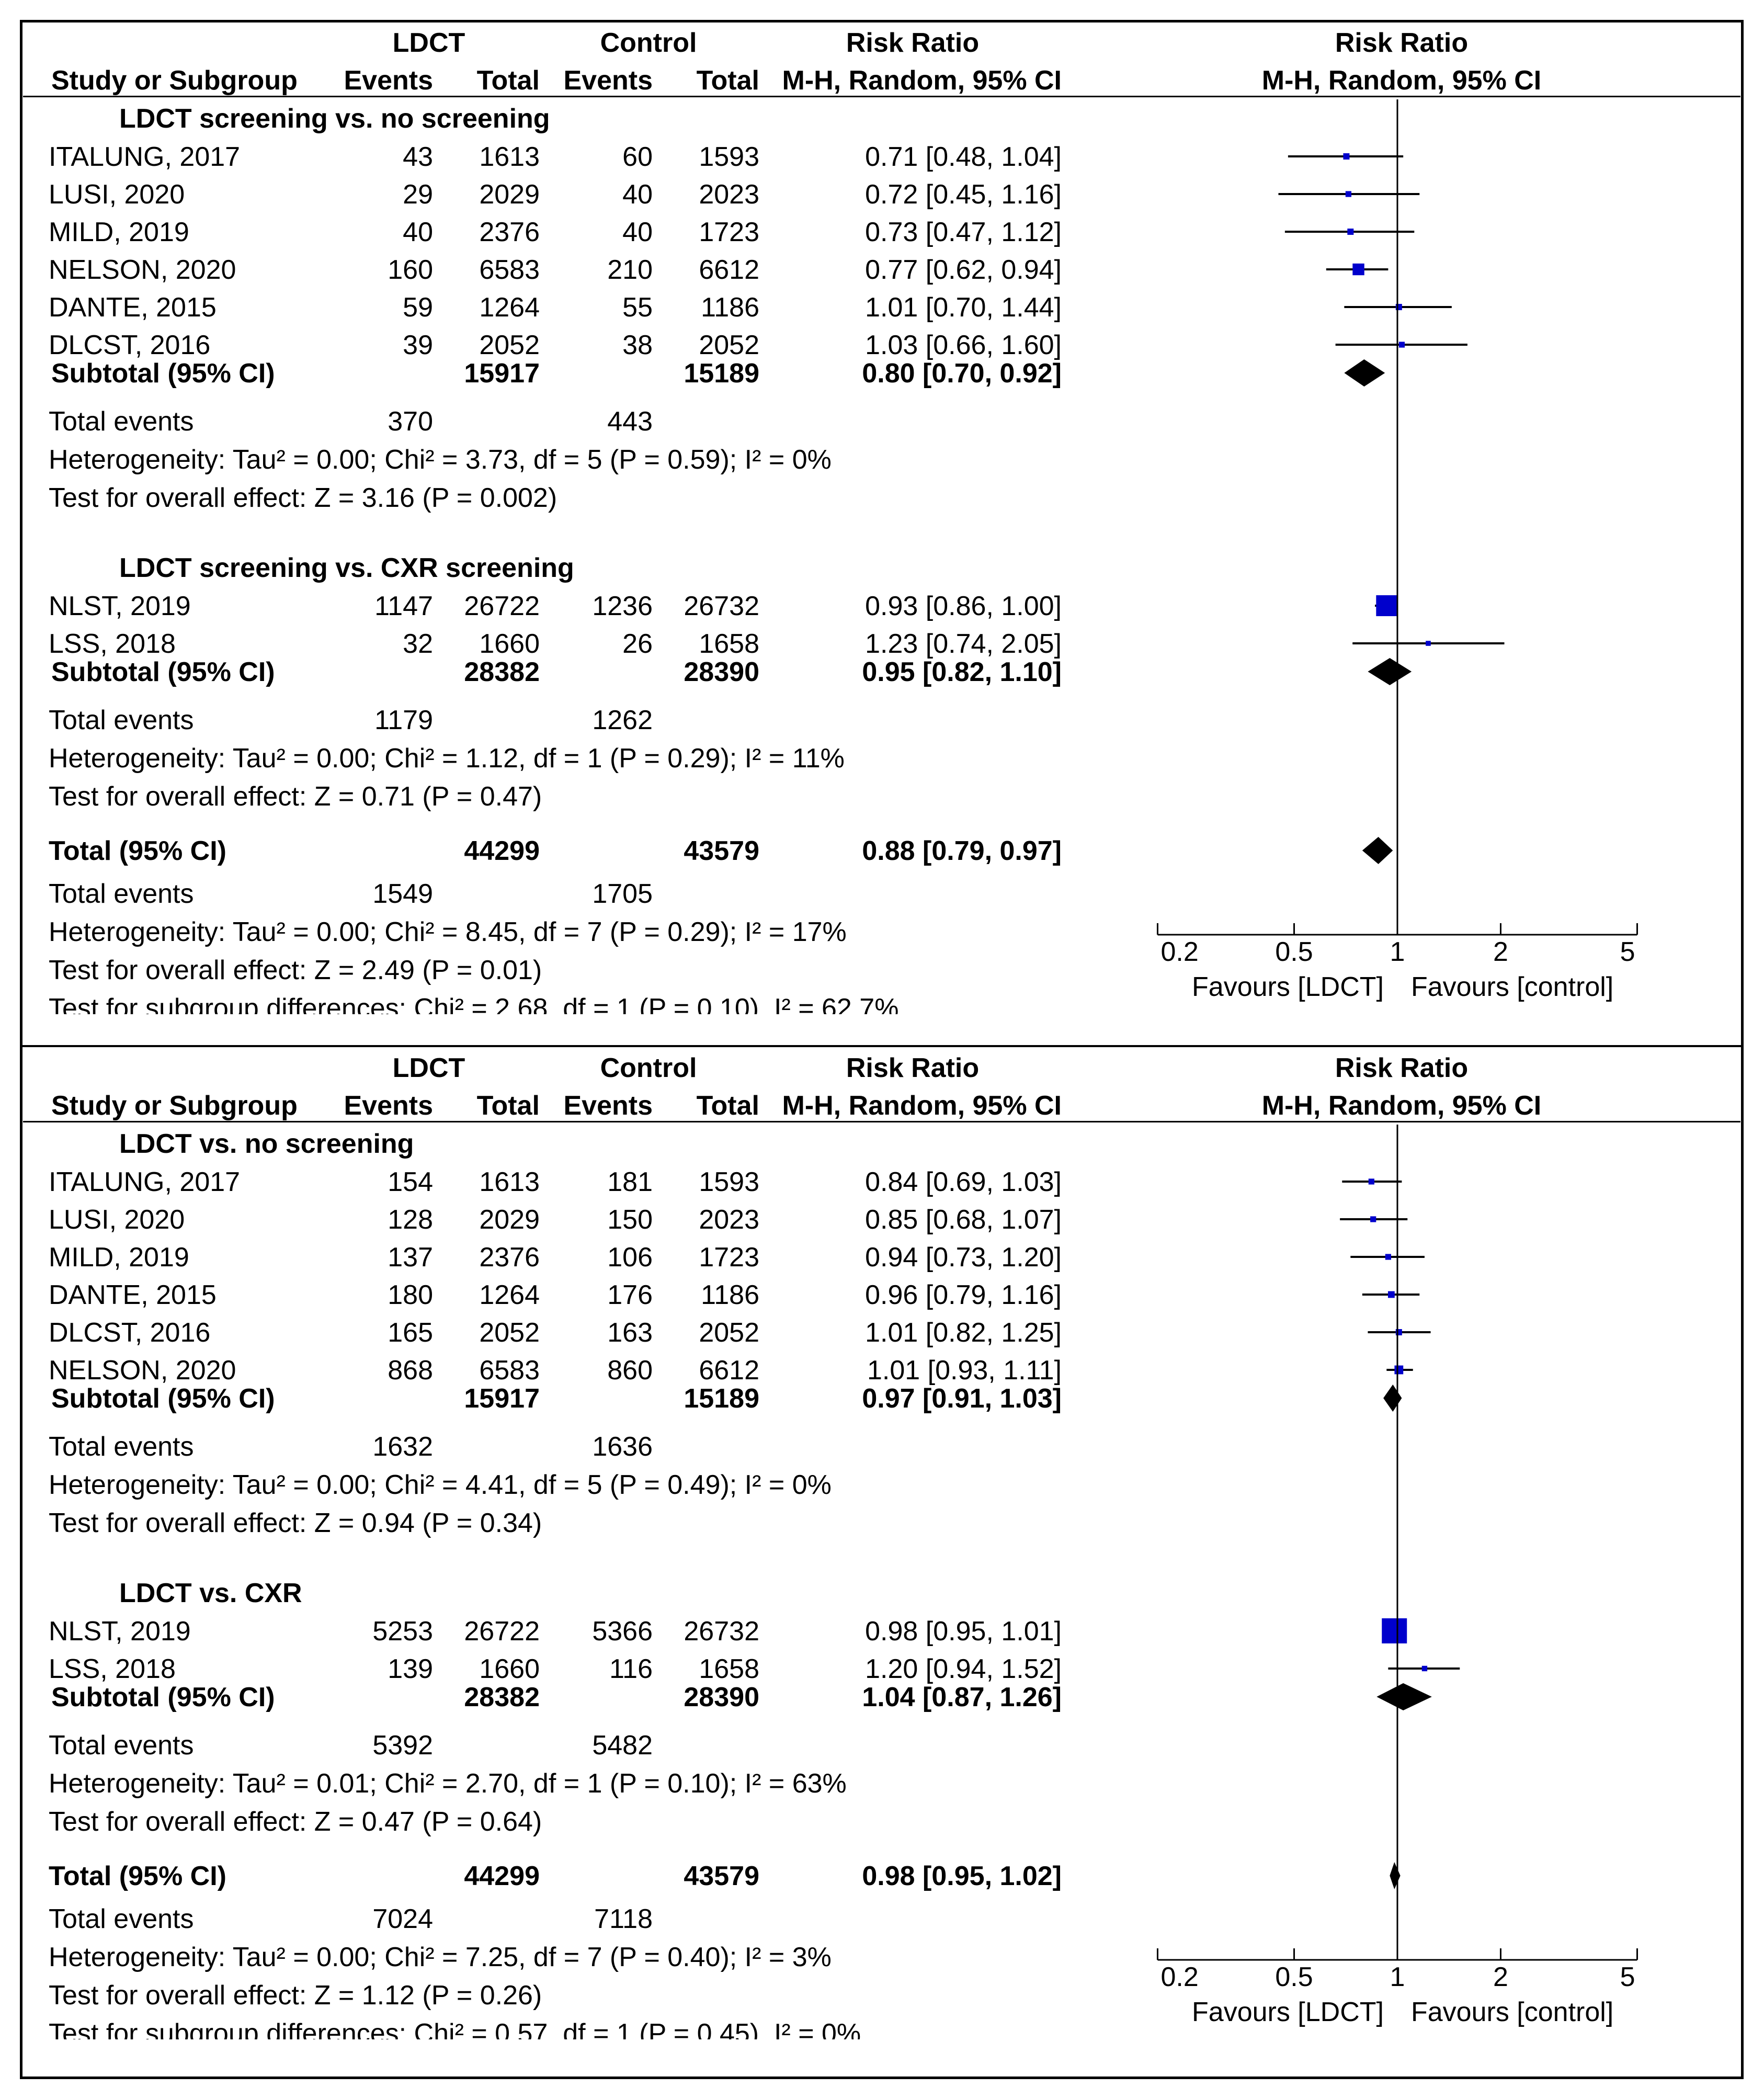 The width and height of the screenshot is (1764, 2099). Describe the element at coordinates (402, 1631) in the screenshot. I see `study-ldct-events: 5253` at that location.